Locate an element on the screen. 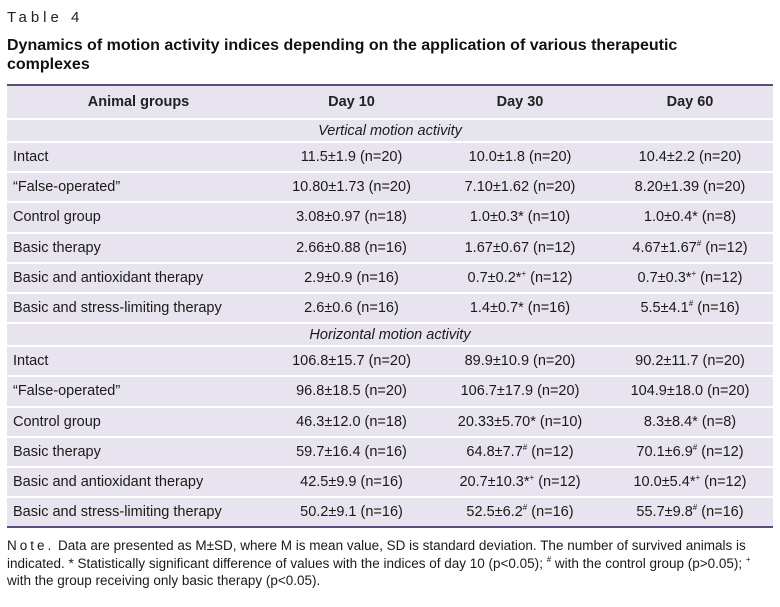  cell-d10: 2.66±0.88 (n=16) is located at coordinates (351, 247).